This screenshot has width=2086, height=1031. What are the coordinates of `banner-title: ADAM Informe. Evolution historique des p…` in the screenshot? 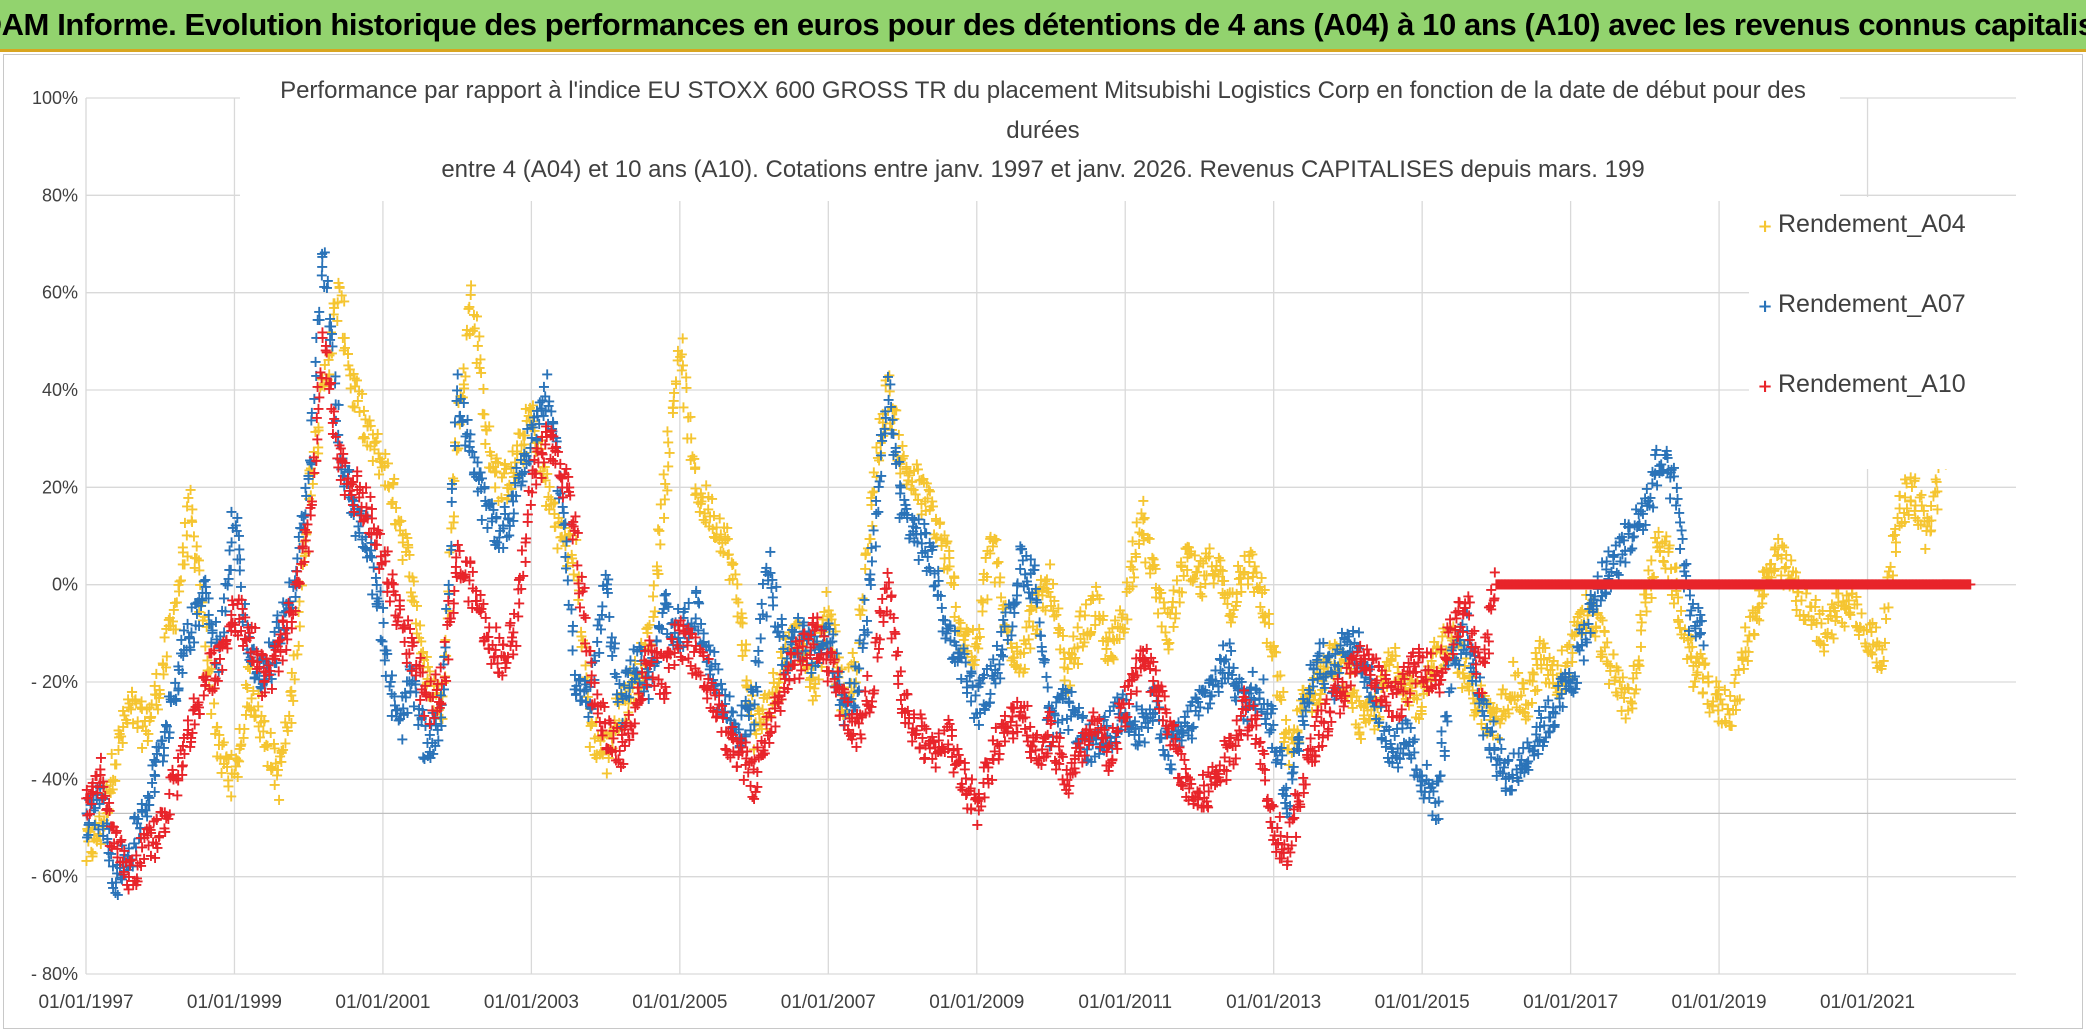 It's located at (1043, 25).